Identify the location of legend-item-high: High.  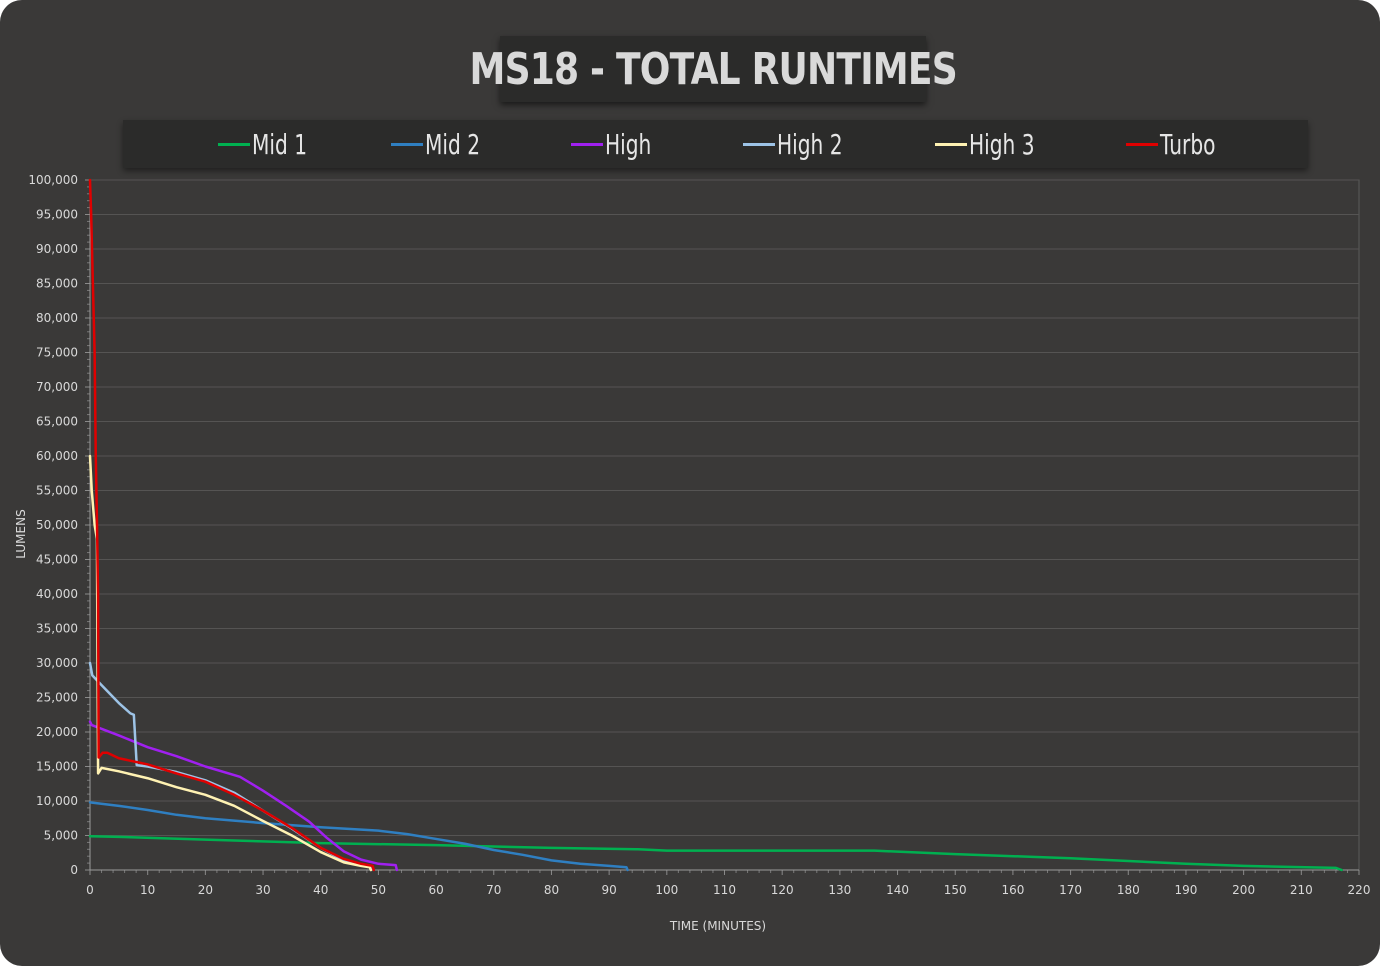
(620, 144).